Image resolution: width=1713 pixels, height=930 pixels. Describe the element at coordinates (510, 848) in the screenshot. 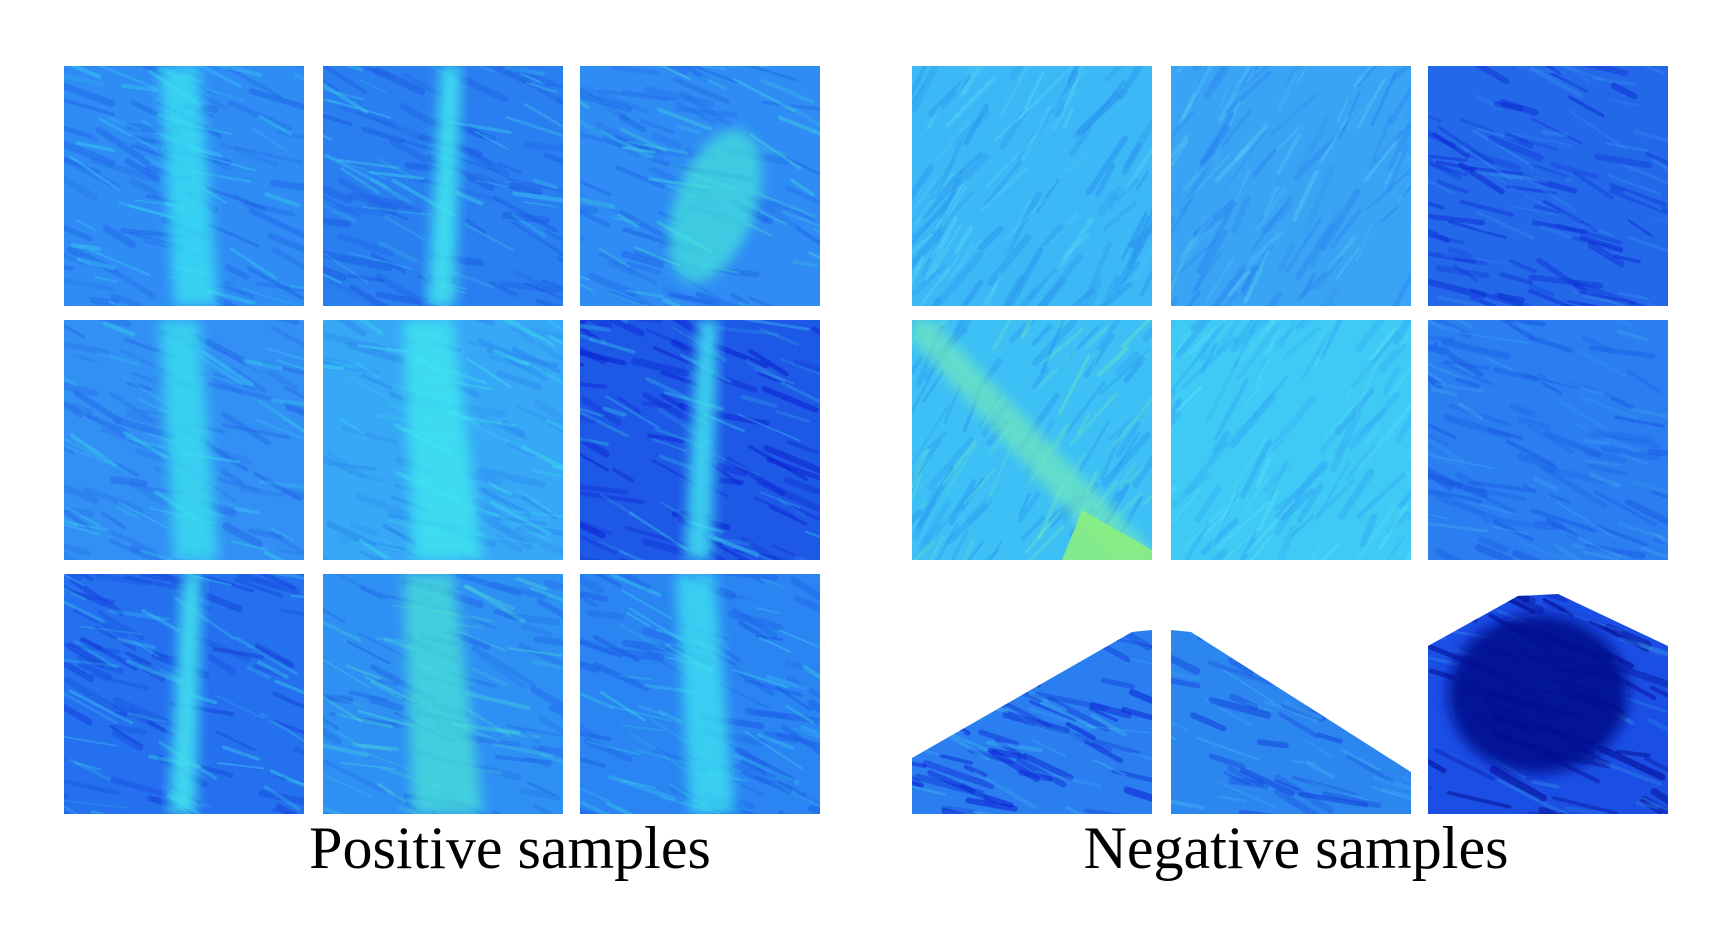

I see `positive-samples-caption: Positive samples` at that location.